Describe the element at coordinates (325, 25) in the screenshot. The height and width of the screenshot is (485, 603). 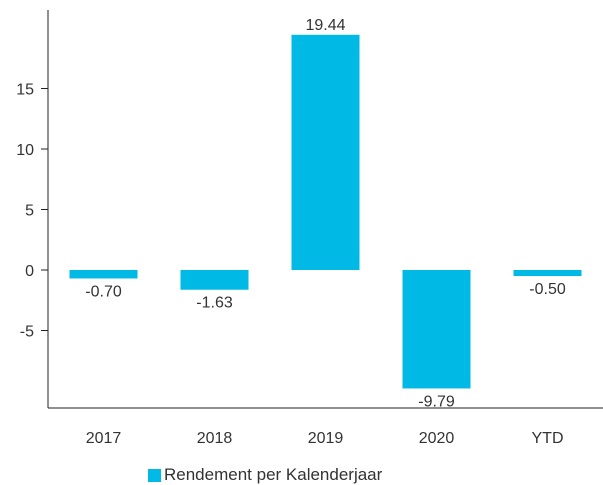
I see `bar-value-label: 19.44` at that location.